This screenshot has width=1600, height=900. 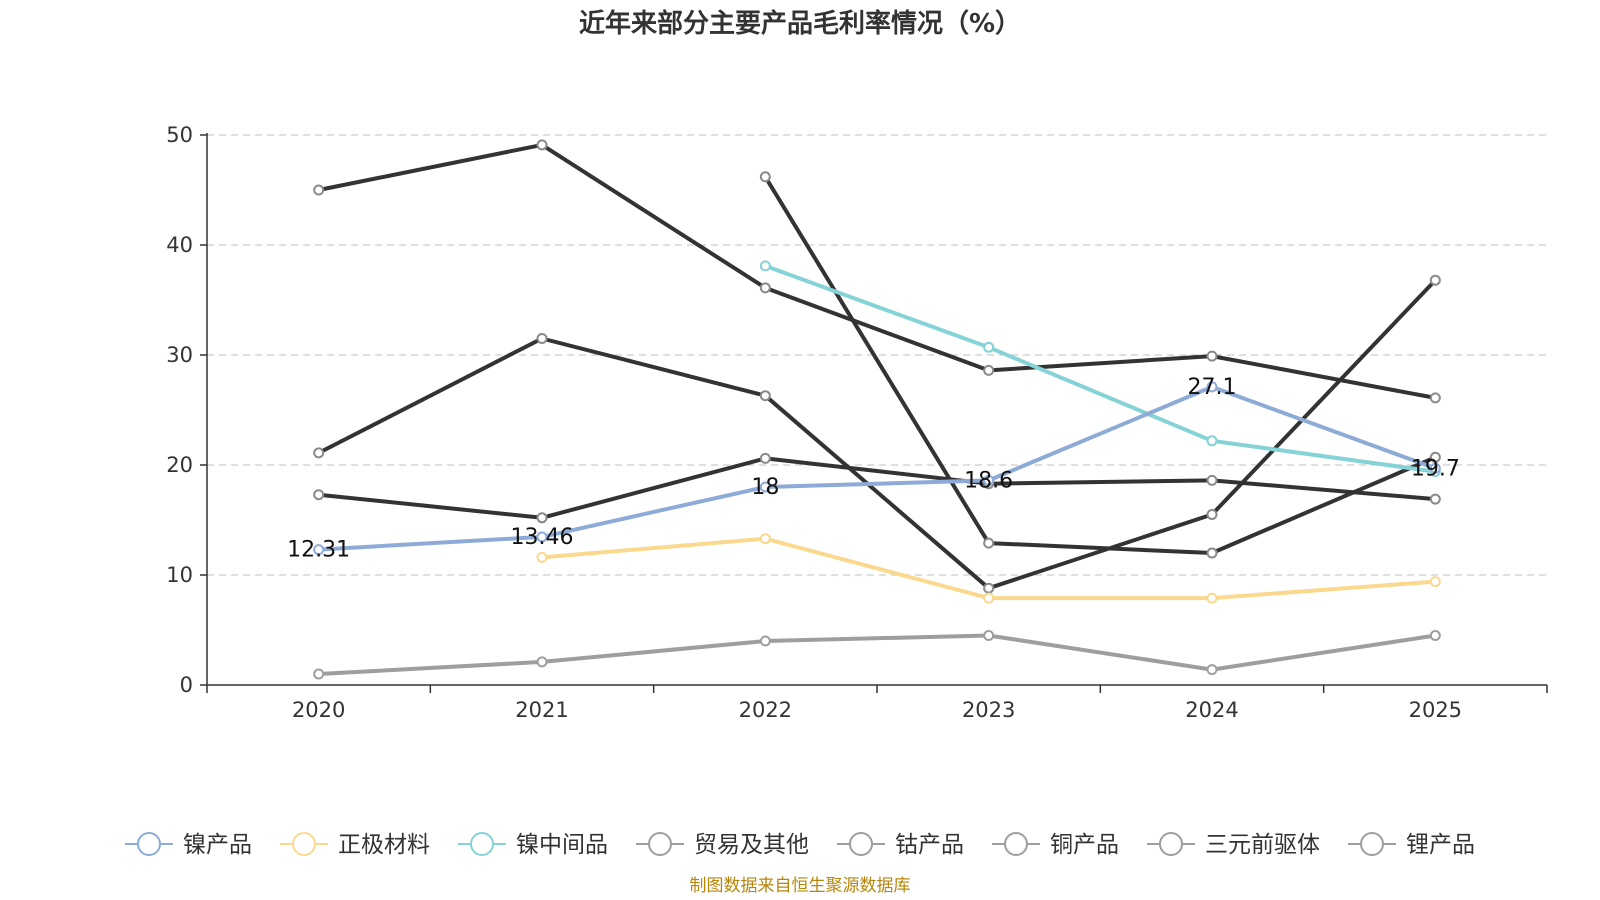 What do you see at coordinates (1055, 845) in the screenshot?
I see `legend-item-6: 铜产品` at bounding box center [1055, 845].